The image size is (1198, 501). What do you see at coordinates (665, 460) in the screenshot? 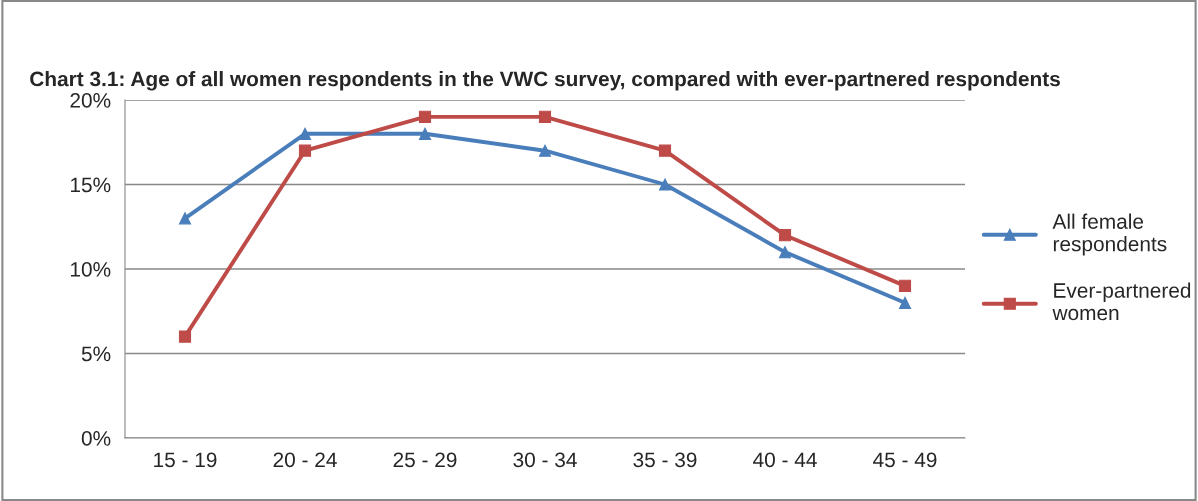
I see `x-tick-label: 35 - 39` at bounding box center [665, 460].